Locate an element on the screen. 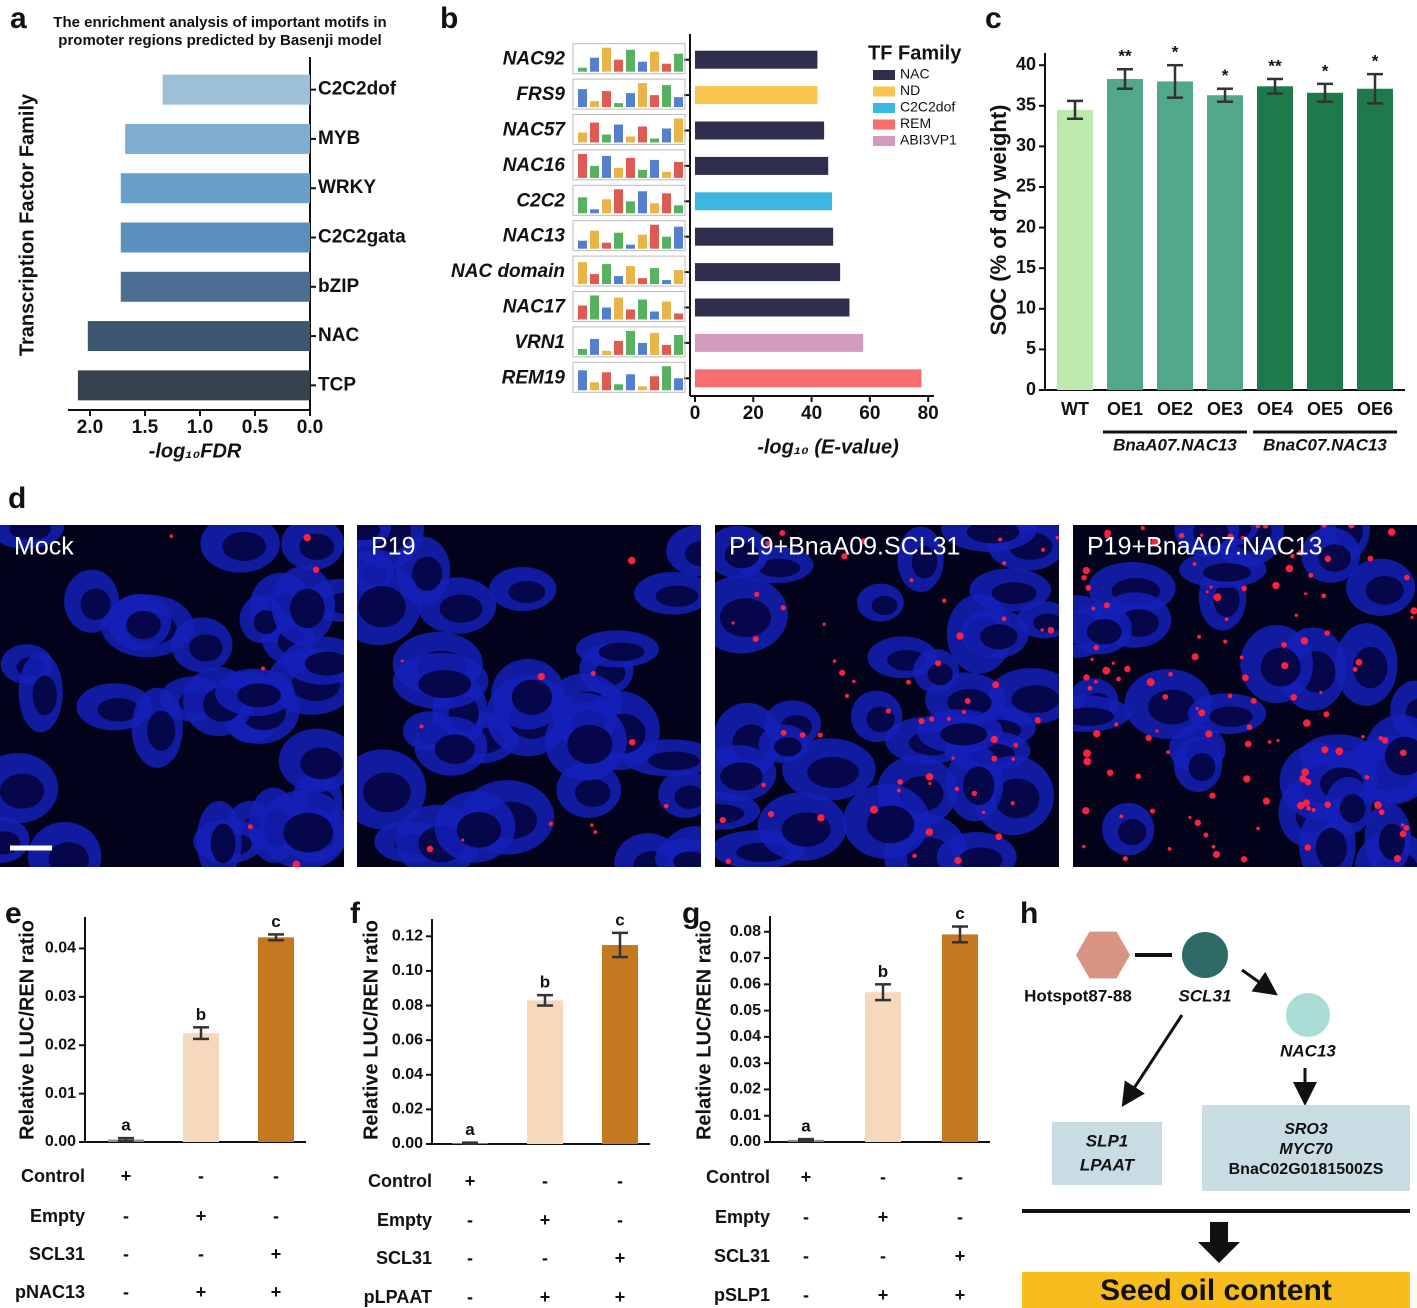 The image size is (1417, 1308). category-label: C2C2dof is located at coordinates (357, 89).